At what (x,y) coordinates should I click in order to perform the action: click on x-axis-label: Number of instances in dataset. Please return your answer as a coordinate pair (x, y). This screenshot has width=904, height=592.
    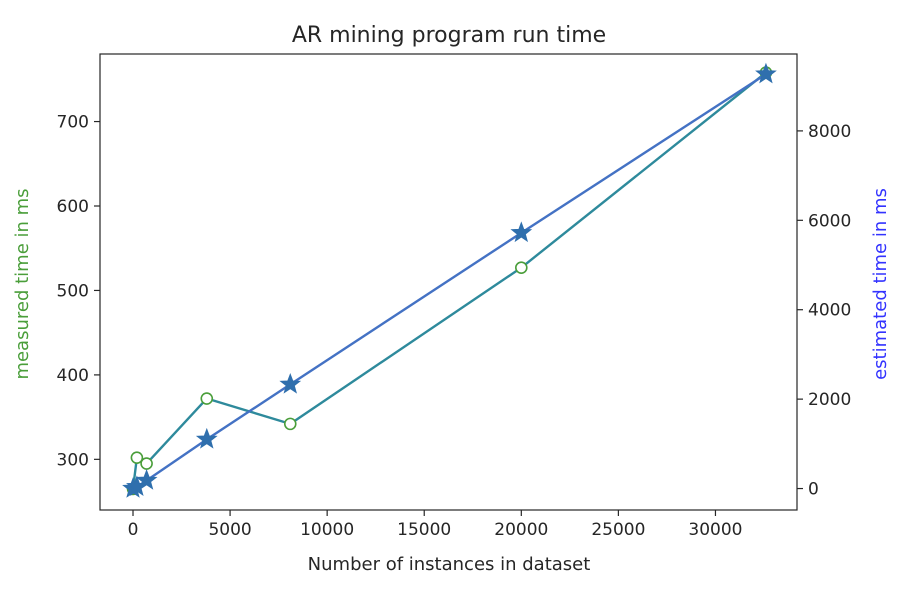
    Looking at the image, I should click on (449, 564).